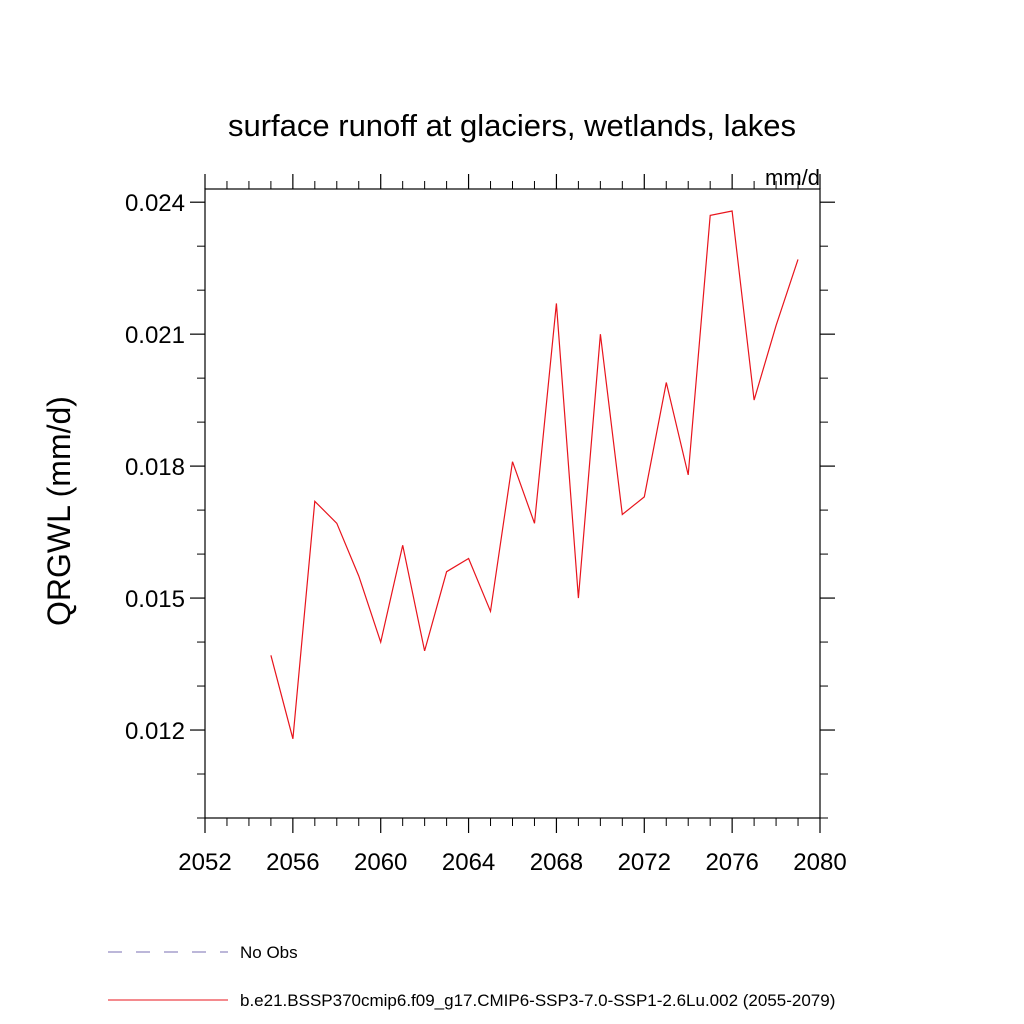 The height and width of the screenshot is (1024, 1024). I want to click on y-tick-label: 0.015, so click(155, 599).